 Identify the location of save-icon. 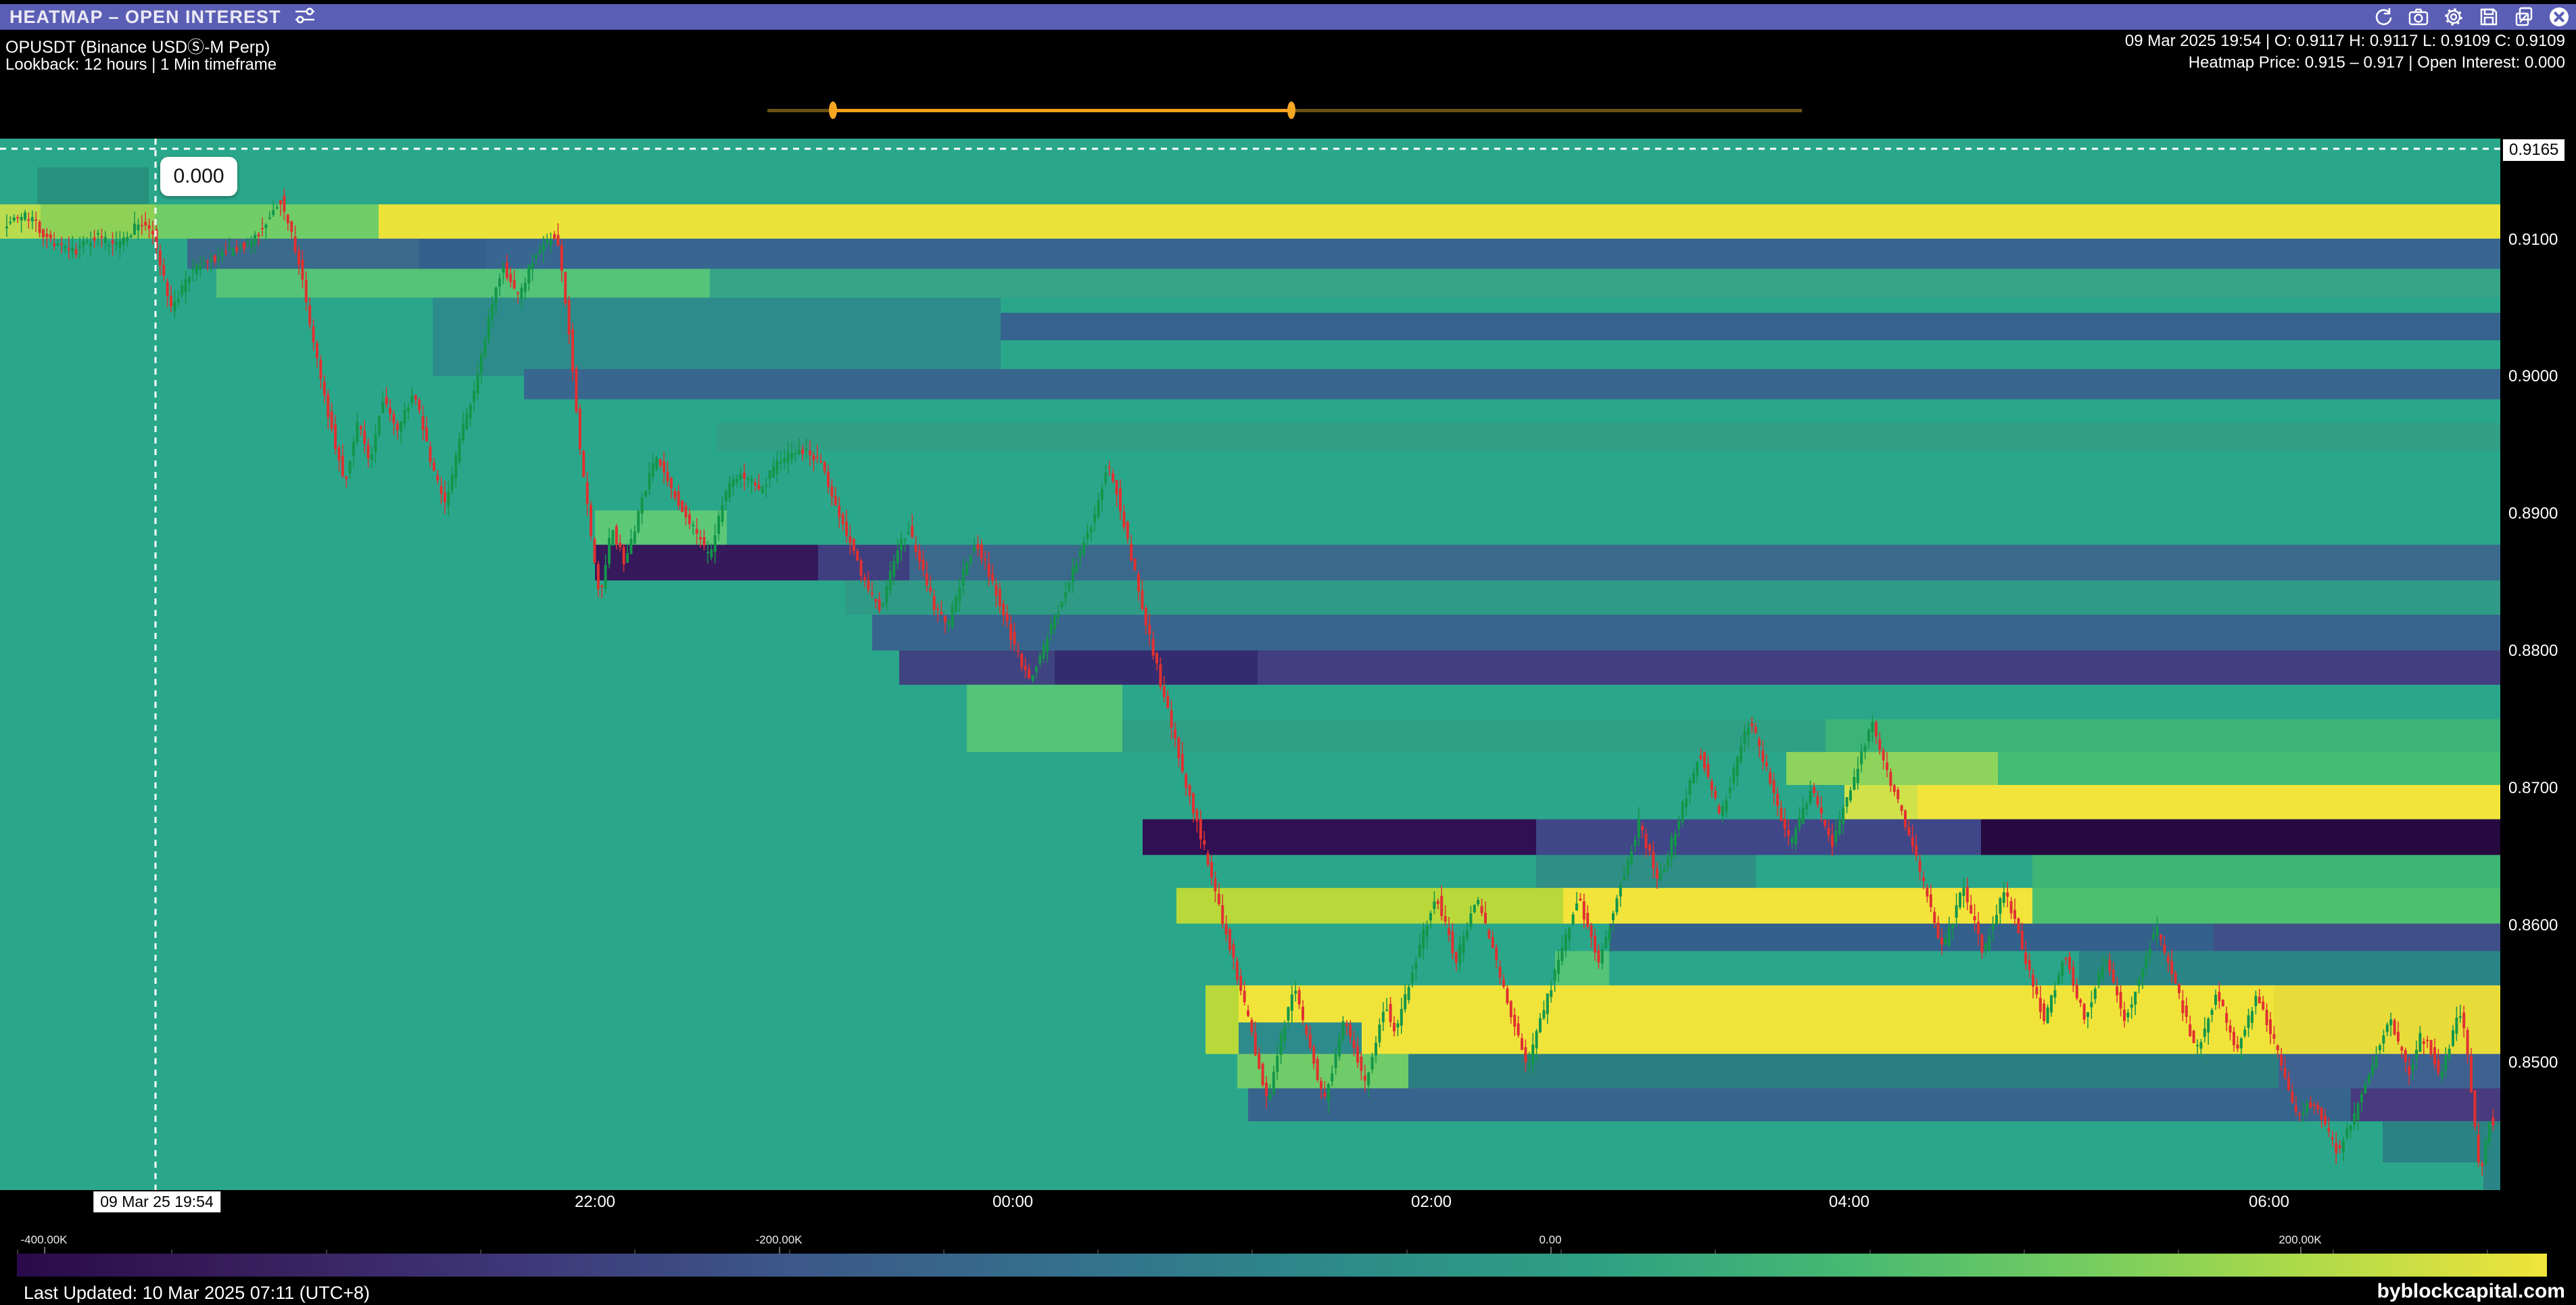
(2488, 16).